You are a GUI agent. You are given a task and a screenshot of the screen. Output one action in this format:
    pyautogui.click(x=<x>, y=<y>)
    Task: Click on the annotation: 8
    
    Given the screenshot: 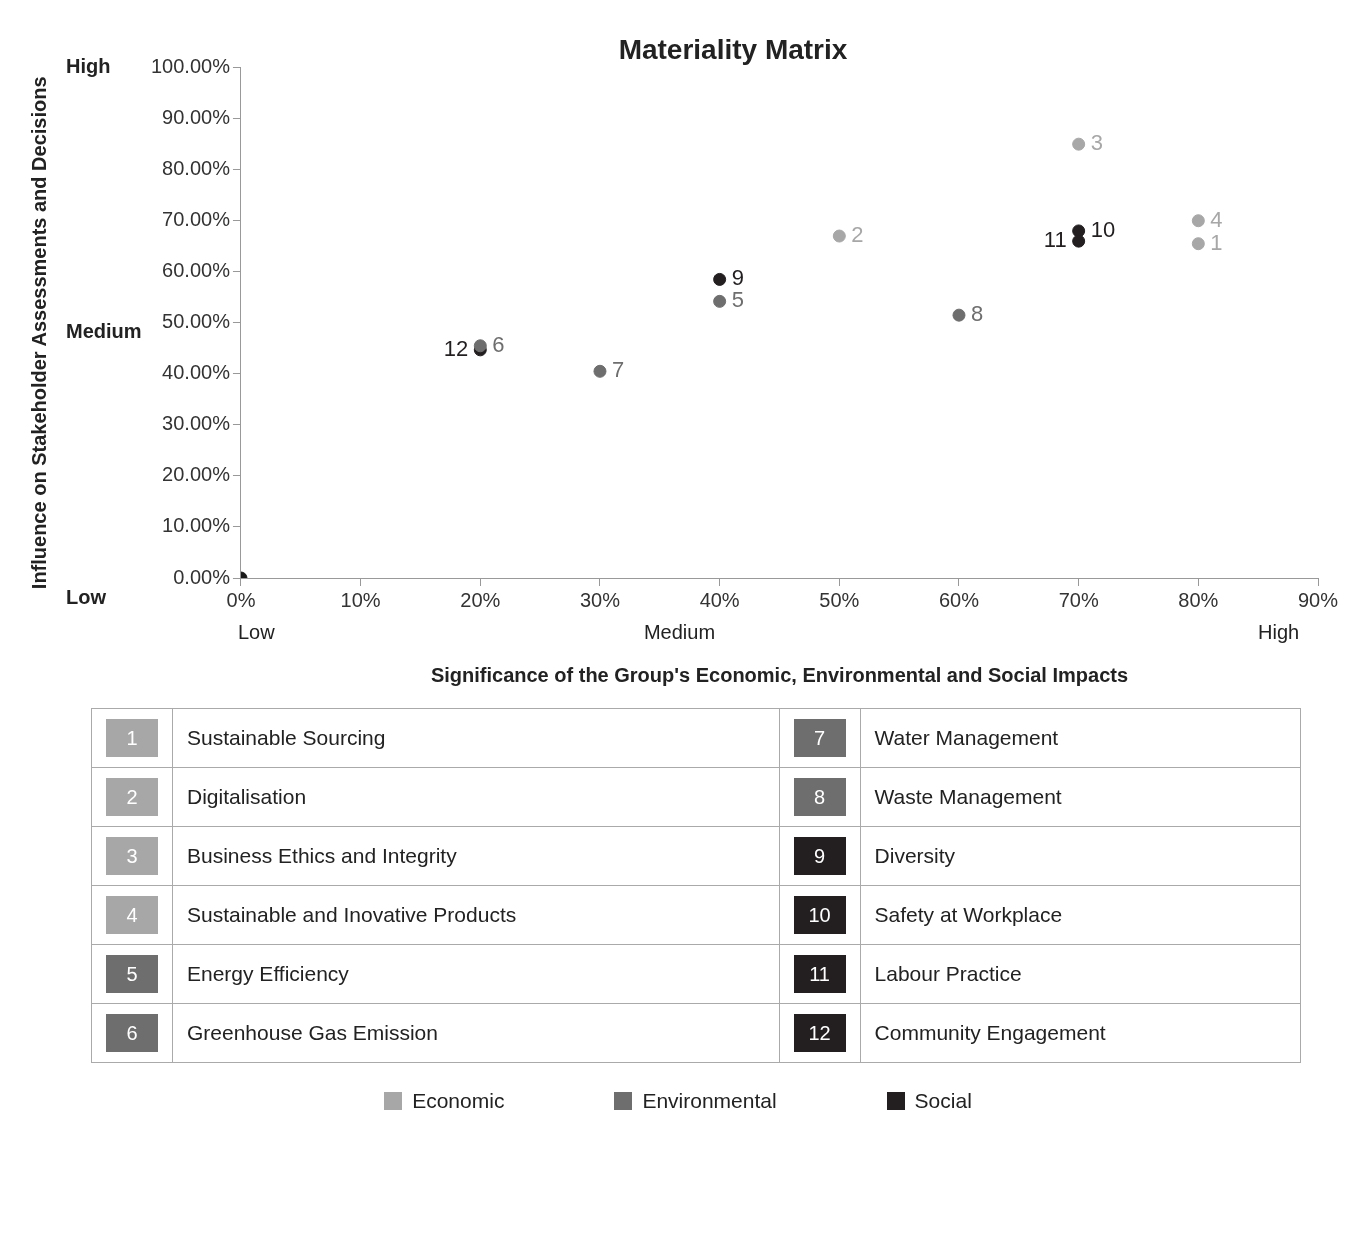 What is the action you would take?
    pyautogui.click(x=977, y=314)
    